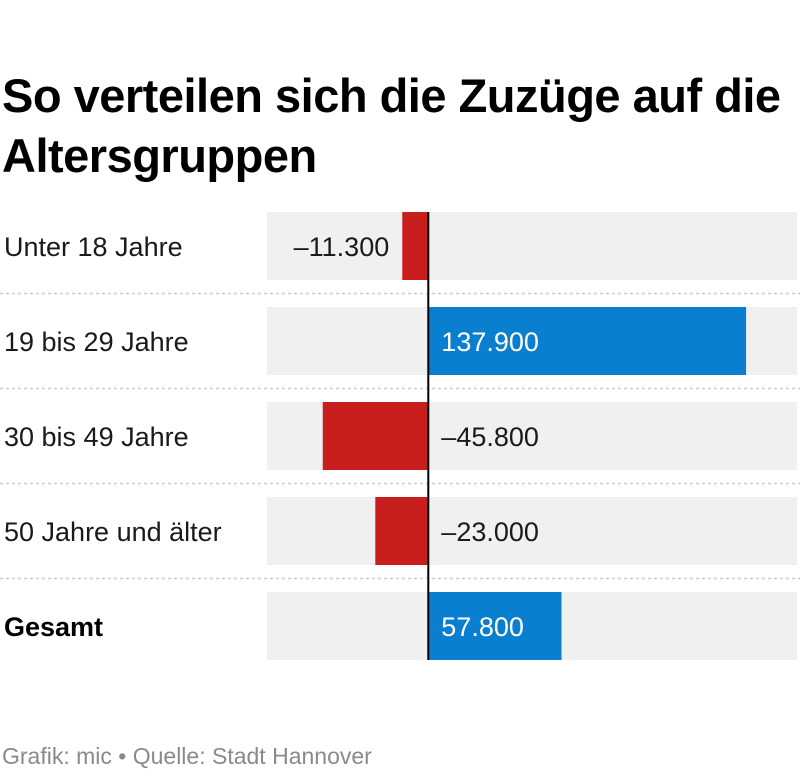  I want to click on category-label: 50 Jahre und älter, so click(113, 532).